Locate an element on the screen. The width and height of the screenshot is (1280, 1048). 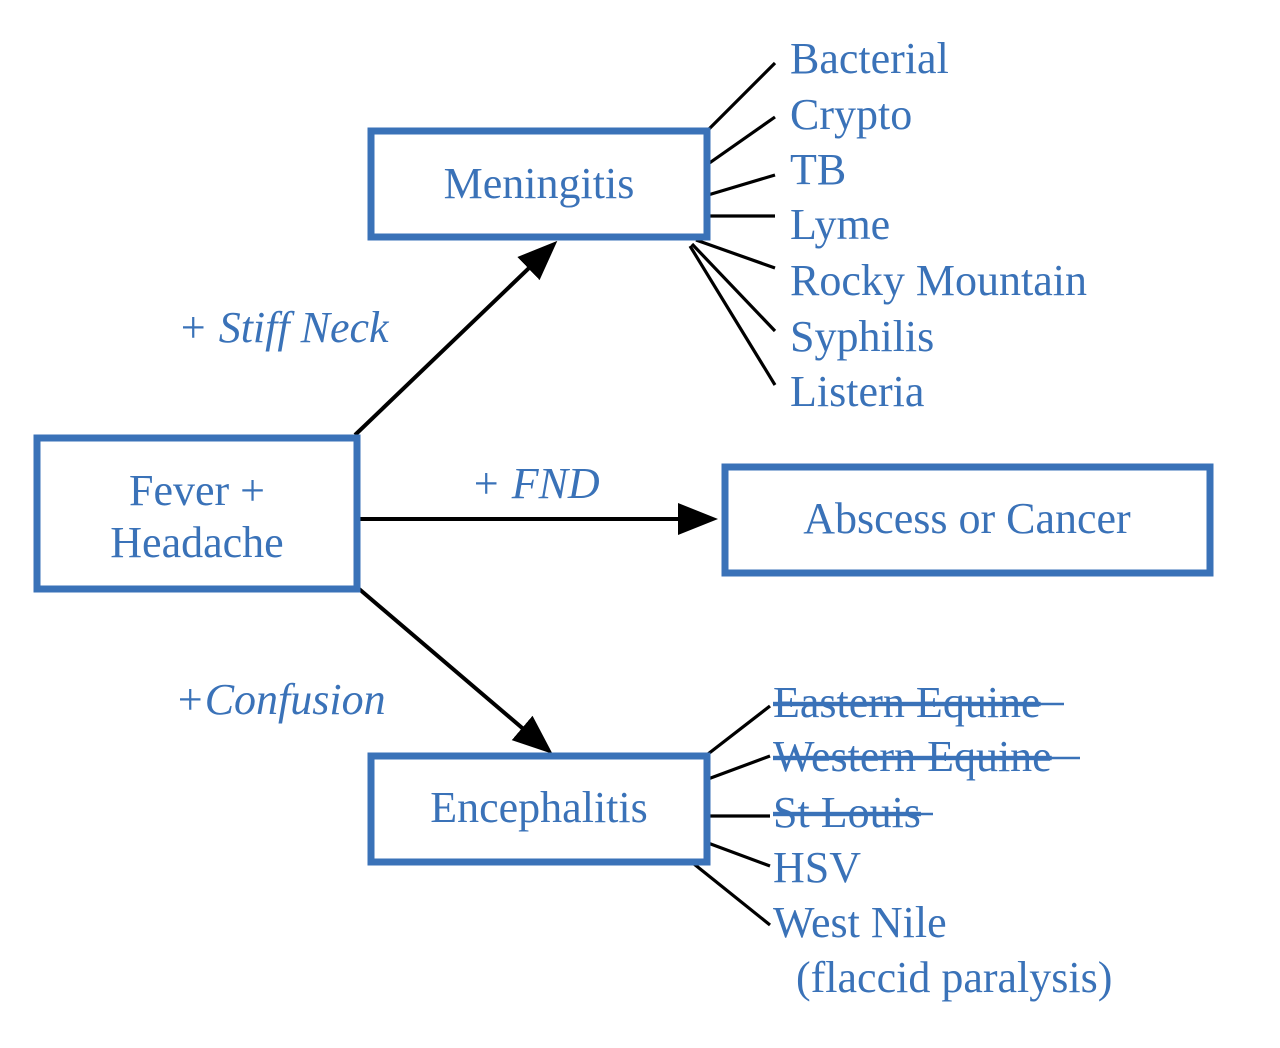
abscess-node: Abscess or Cancer is located at coordinates (967, 520).